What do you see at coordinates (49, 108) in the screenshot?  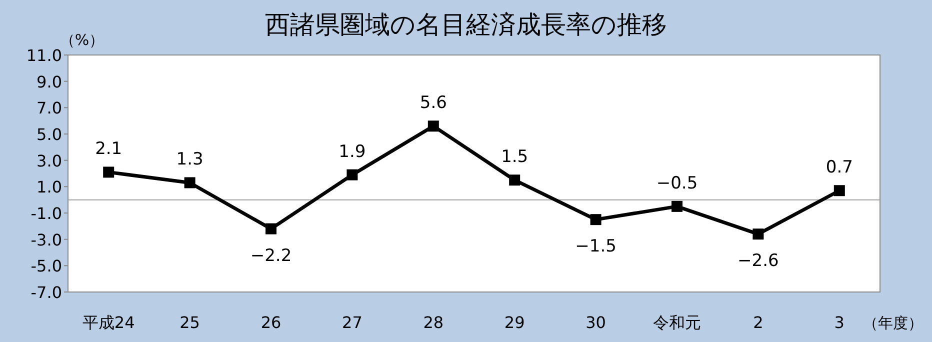 I see `y-tick-label: 7.0` at bounding box center [49, 108].